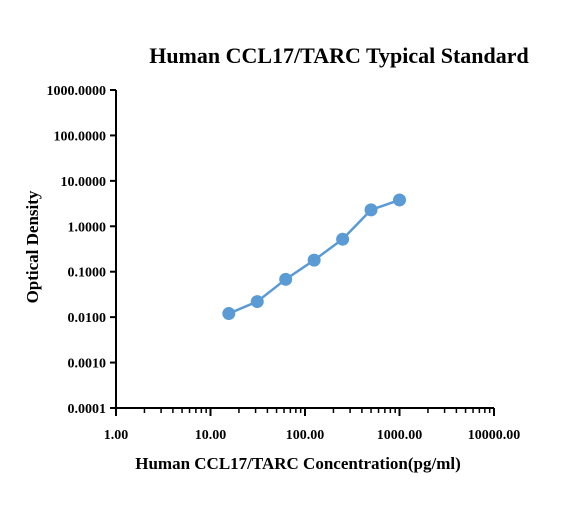 The height and width of the screenshot is (517, 578). Describe the element at coordinates (298, 463) in the screenshot. I see `x-axis-label: Human CCL17/TARC Concentration(pg/ml)` at that location.